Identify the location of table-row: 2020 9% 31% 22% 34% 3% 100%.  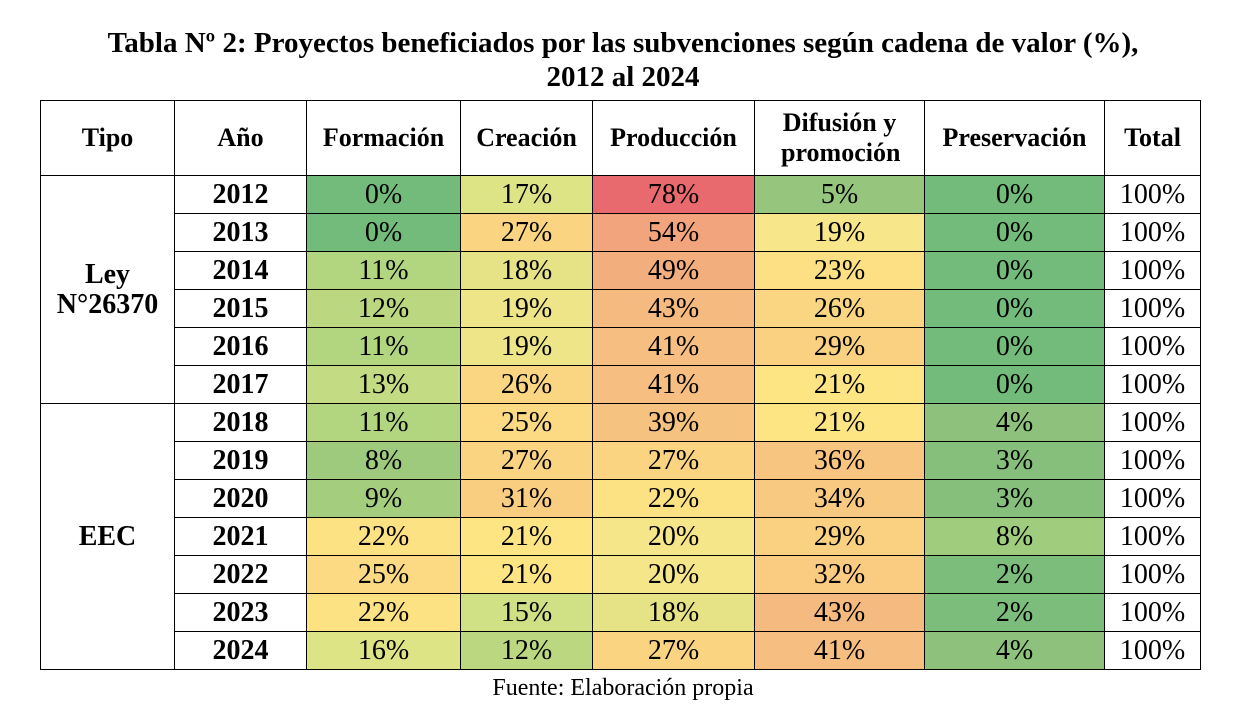
(621, 498).